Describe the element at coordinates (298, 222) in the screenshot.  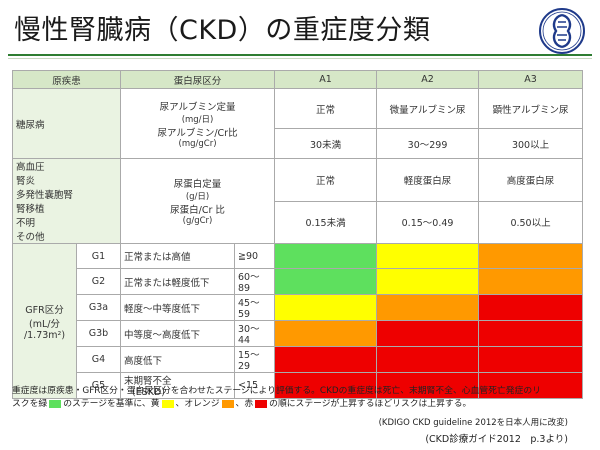
I see `other-value-row: 0.15未満 0.15〜0.49 0.50以上` at that location.